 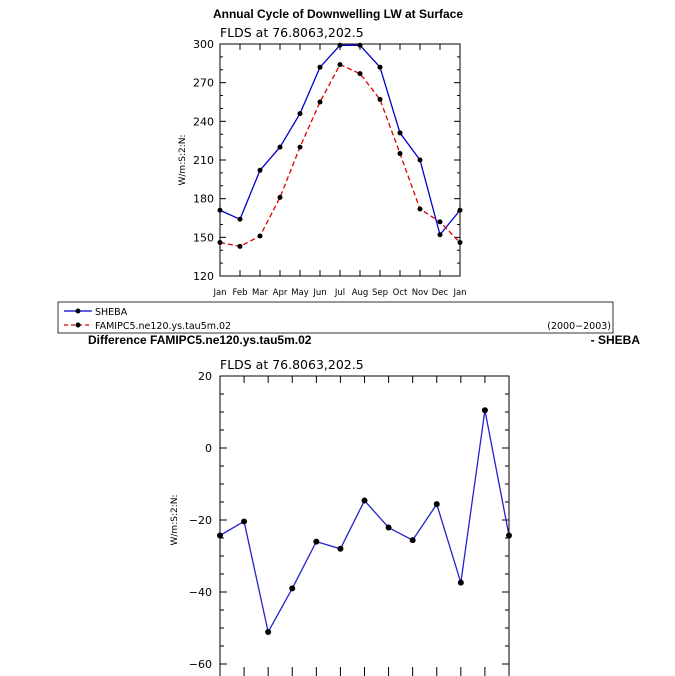 What do you see at coordinates (111, 312) in the screenshot?
I see `legend-sheba-label: SHEBA` at bounding box center [111, 312].